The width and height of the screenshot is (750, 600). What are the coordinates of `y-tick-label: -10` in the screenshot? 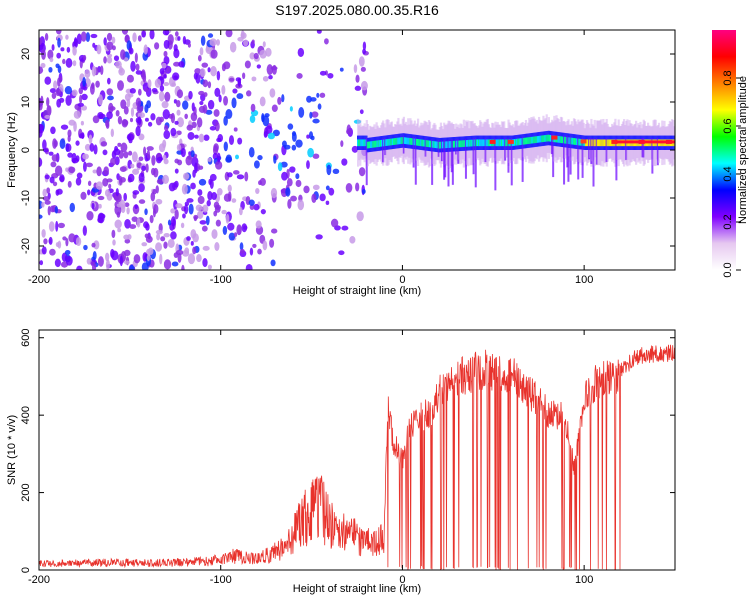 It's located at (26, 198).